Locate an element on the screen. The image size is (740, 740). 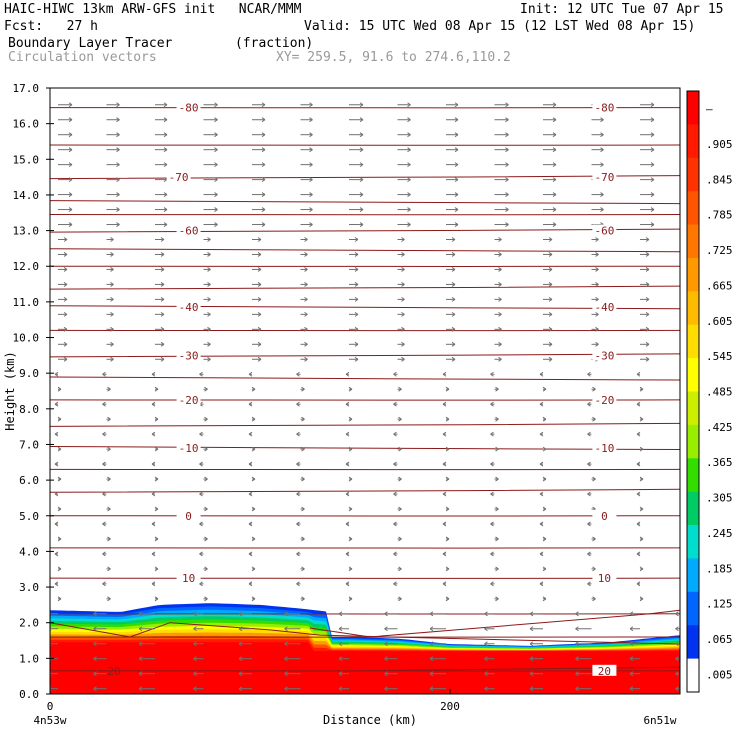
y-tick-label: 6.0 is located at coordinates (29, 480).